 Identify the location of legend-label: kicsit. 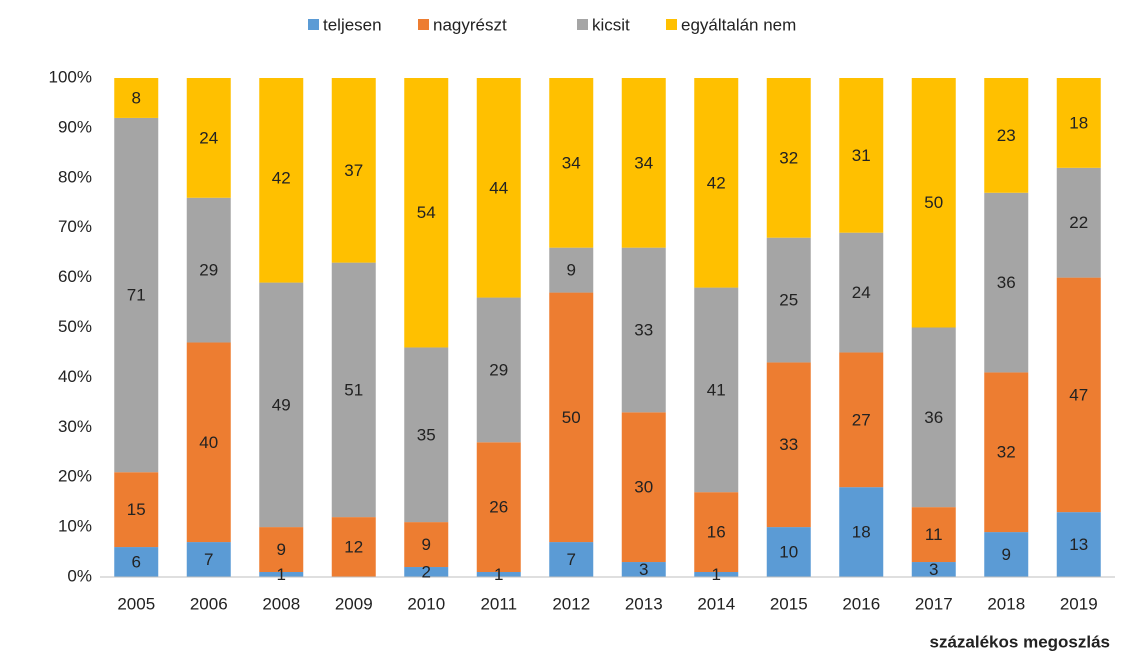
(611, 24).